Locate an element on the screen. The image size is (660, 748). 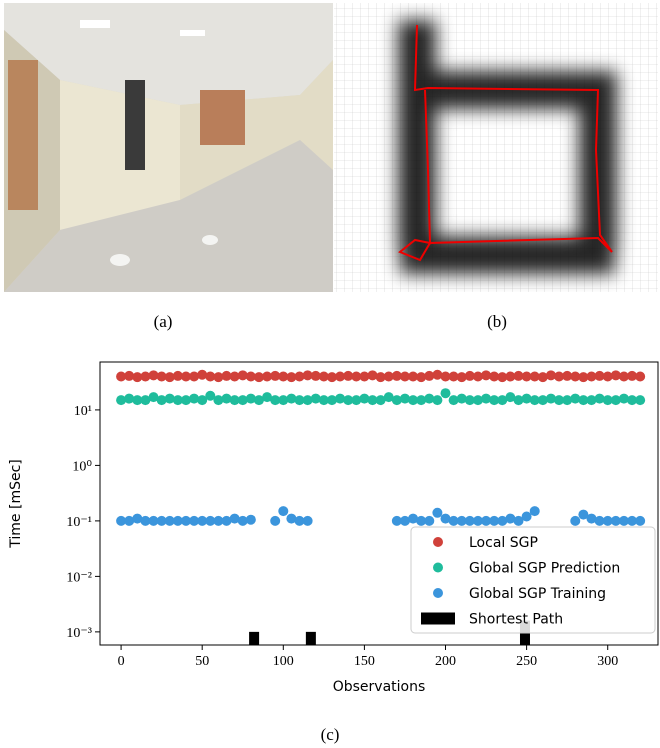
y-tick-label: 10⁻¹ is located at coordinates (79, 522).